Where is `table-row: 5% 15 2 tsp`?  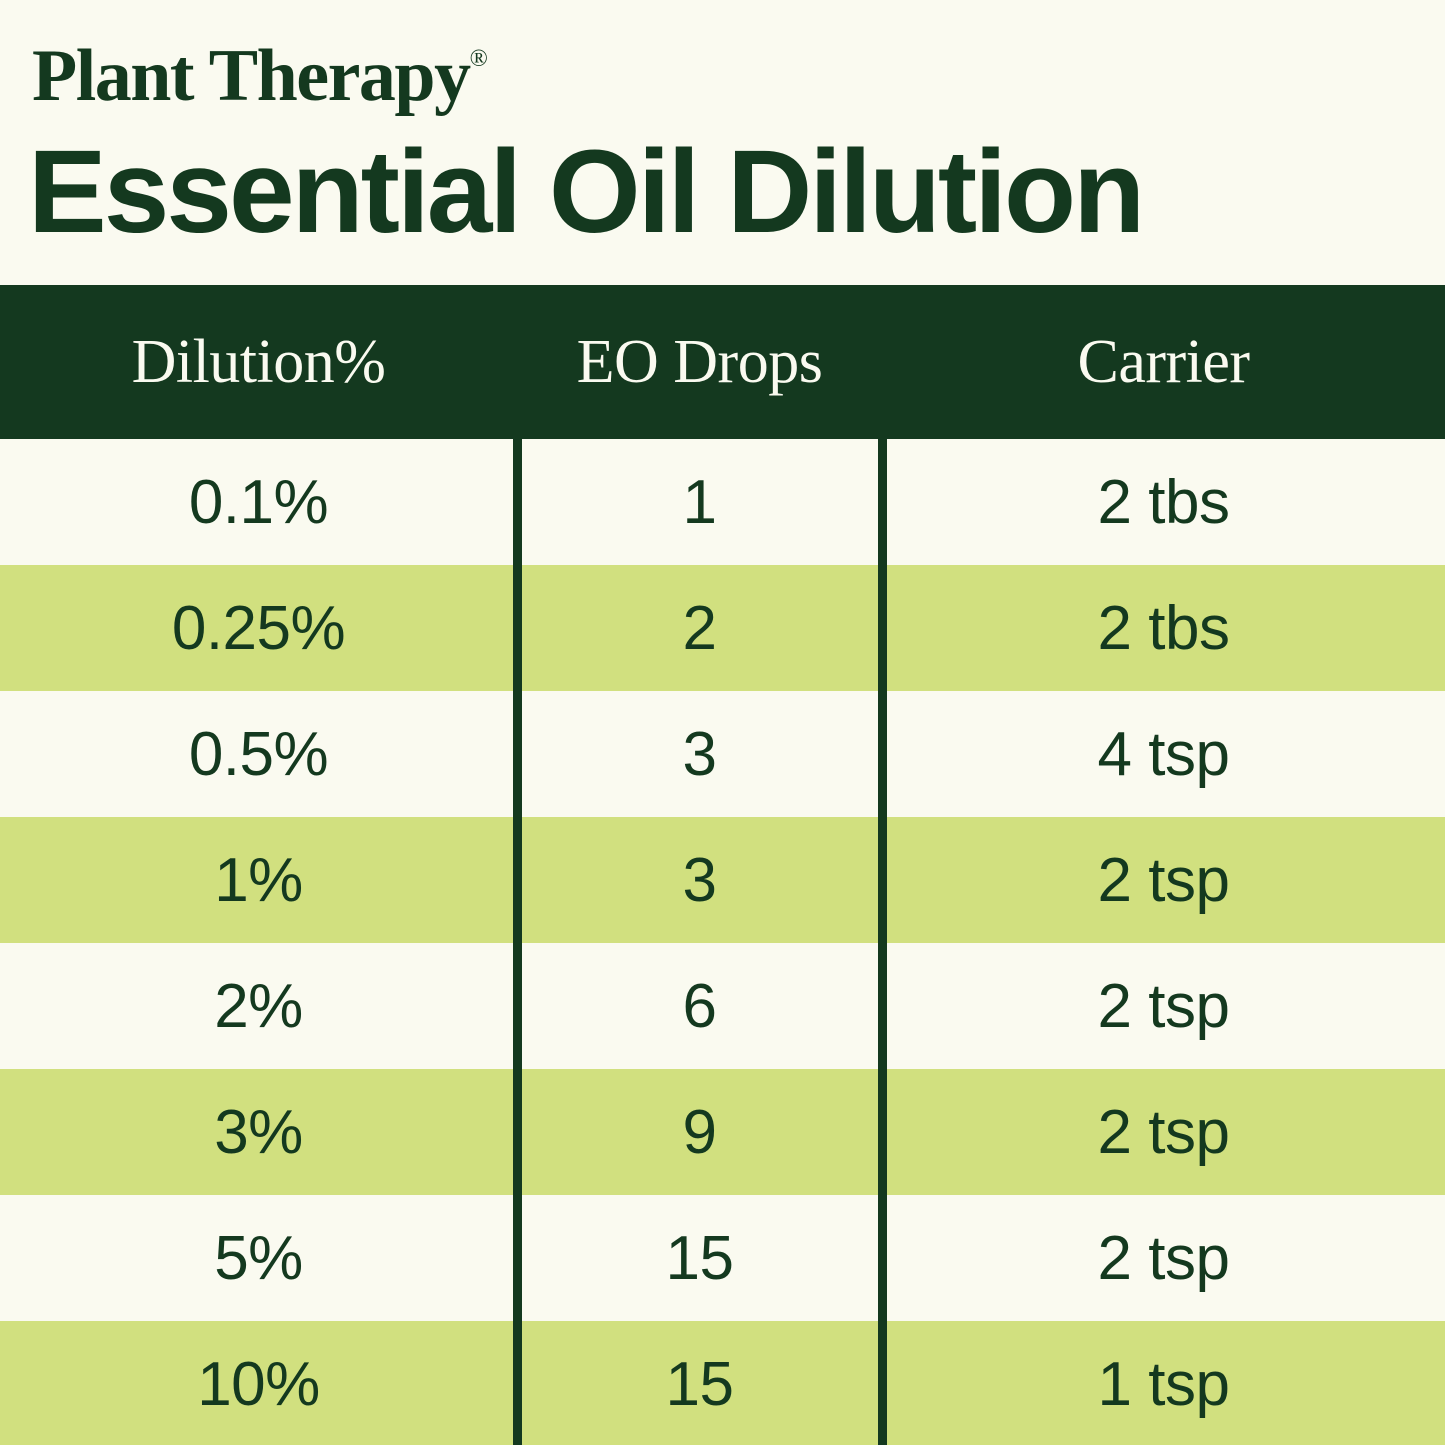 table-row: 5% 15 2 tsp is located at coordinates (722, 1258).